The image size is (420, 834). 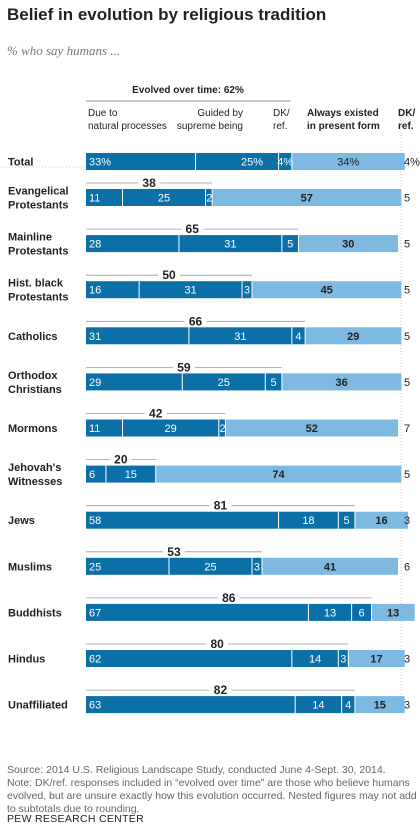 I want to click on subtotal-value: 38, so click(x=149, y=183).